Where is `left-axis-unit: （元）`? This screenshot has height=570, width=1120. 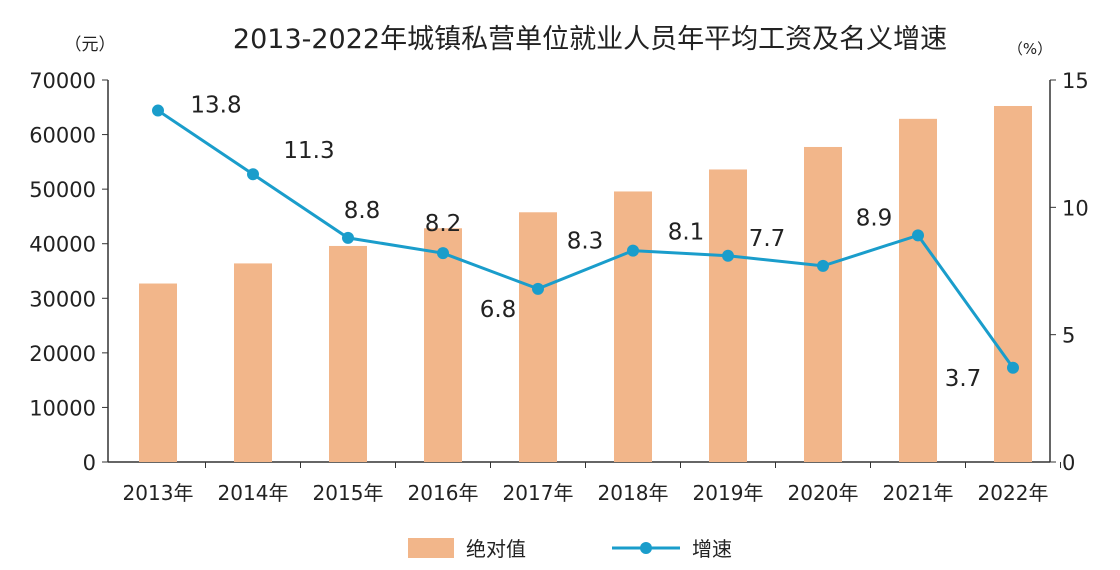
left-axis-unit: （元） is located at coordinates (90, 45).